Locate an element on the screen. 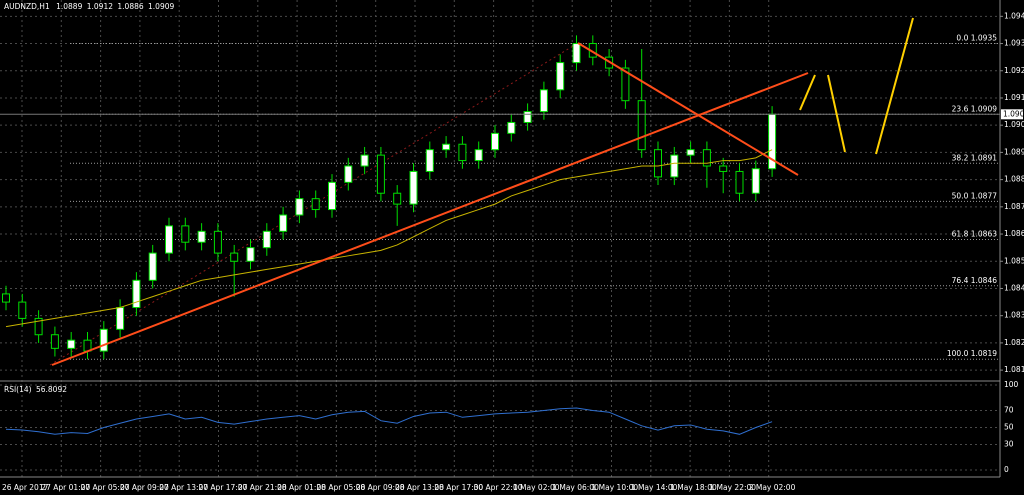 The width and height of the screenshot is (1024, 495). x-tick-label: 28 Apr 17:00 is located at coordinates (458, 487).